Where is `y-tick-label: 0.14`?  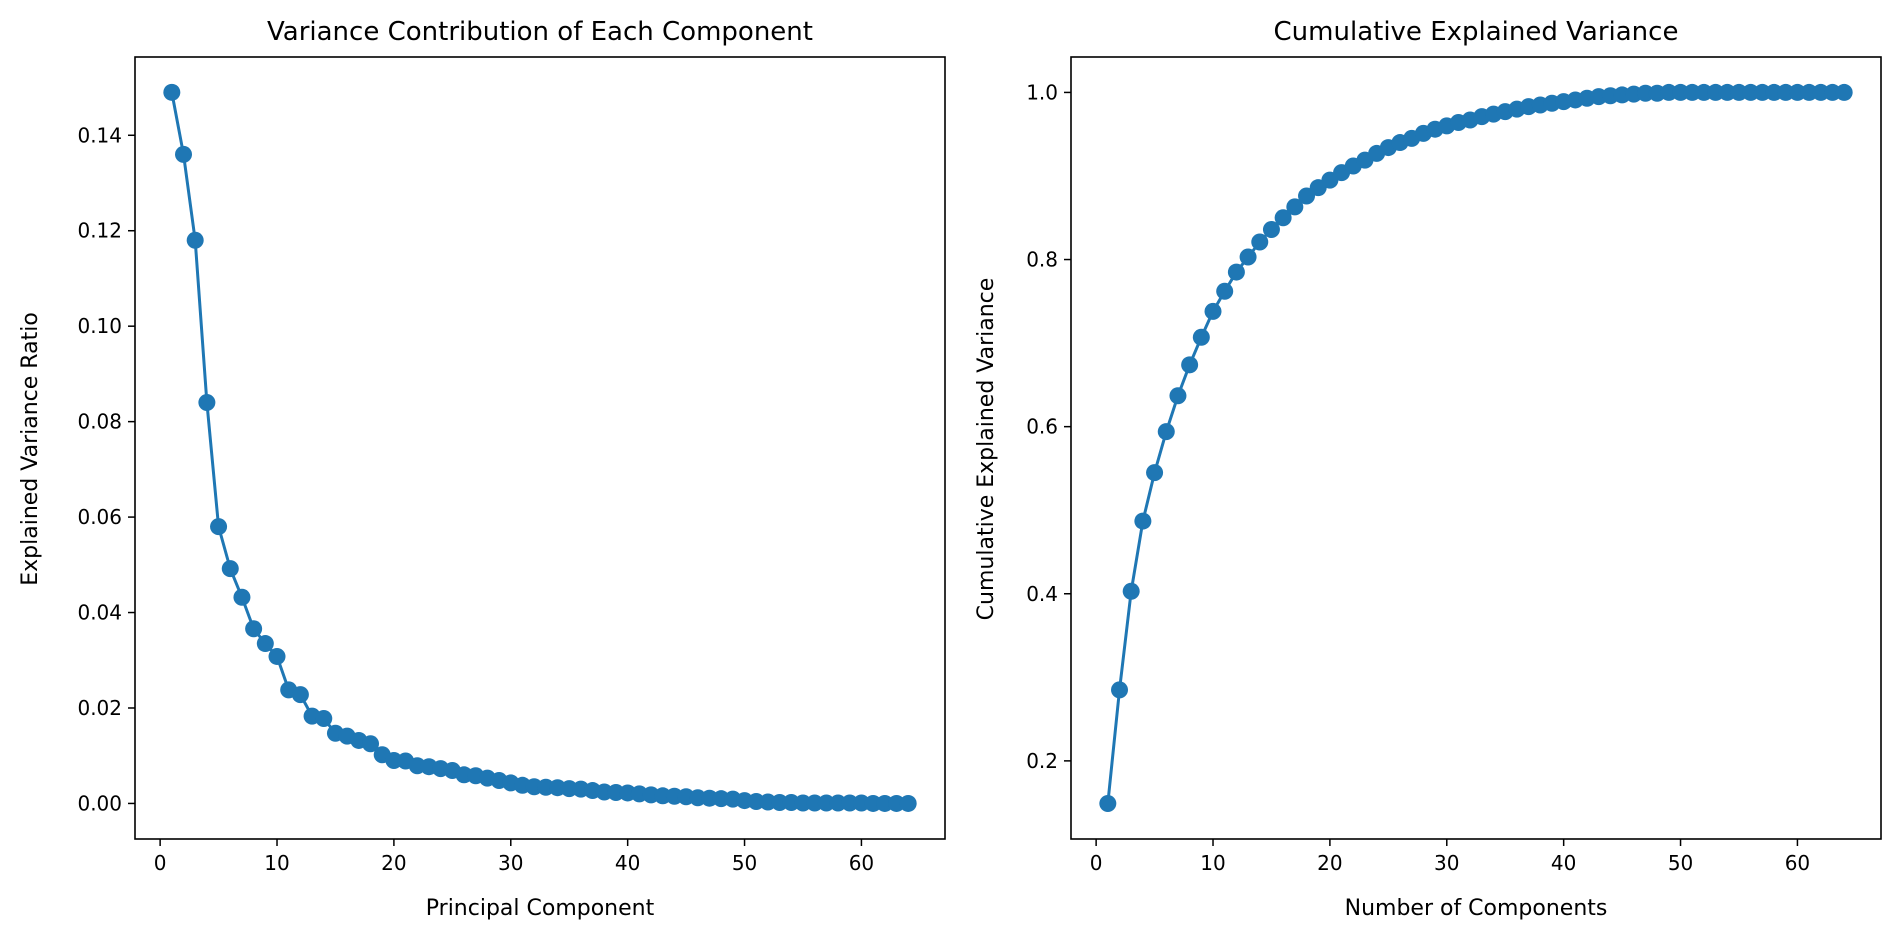 y-tick-label: 0.14 is located at coordinates (99, 135).